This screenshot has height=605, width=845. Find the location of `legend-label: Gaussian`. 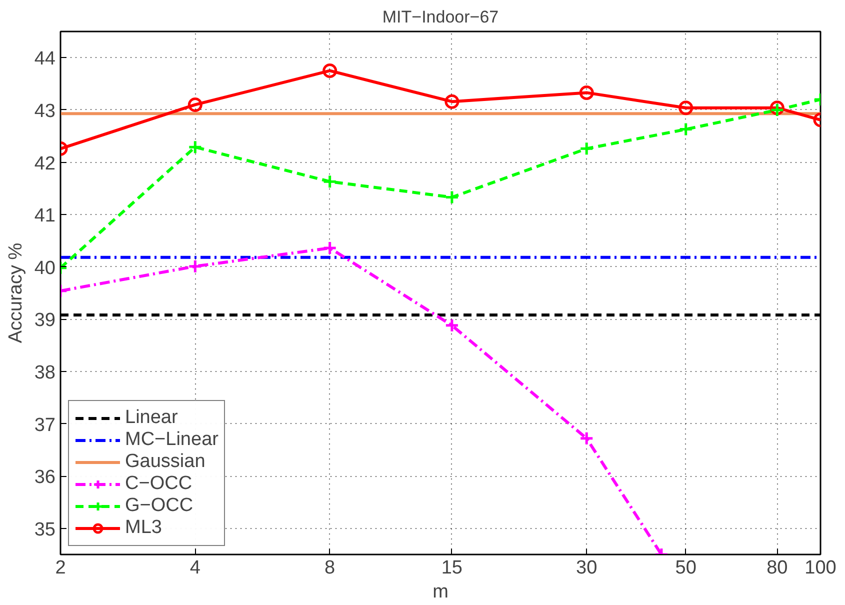

legend-label: Gaussian is located at coordinates (165, 462).